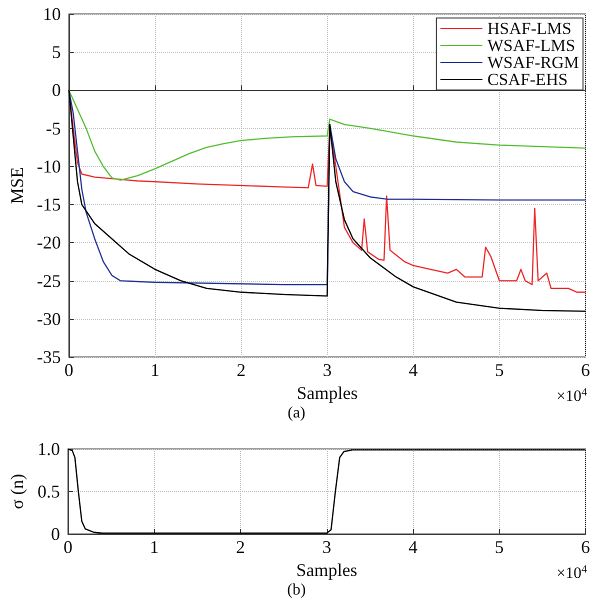 The image size is (593, 605). Describe the element at coordinates (51, 14) in the screenshot. I see `y-tick-label: 10` at that location.